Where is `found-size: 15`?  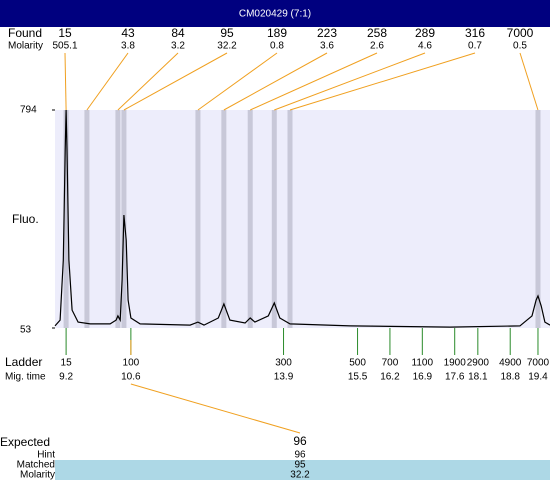
found-size: 15 is located at coordinates (65, 33).